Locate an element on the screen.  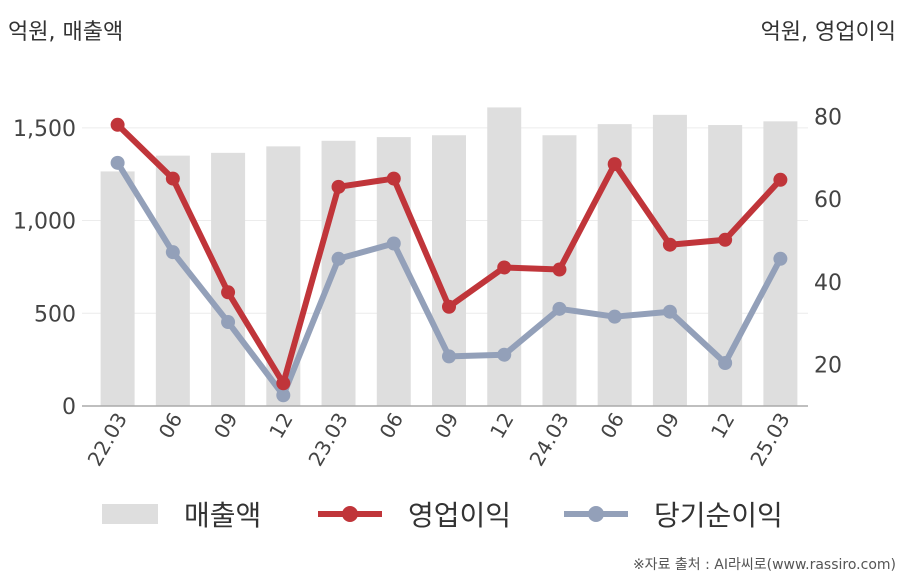
x-tick-label: 24.03 is located at coordinates (548, 440).